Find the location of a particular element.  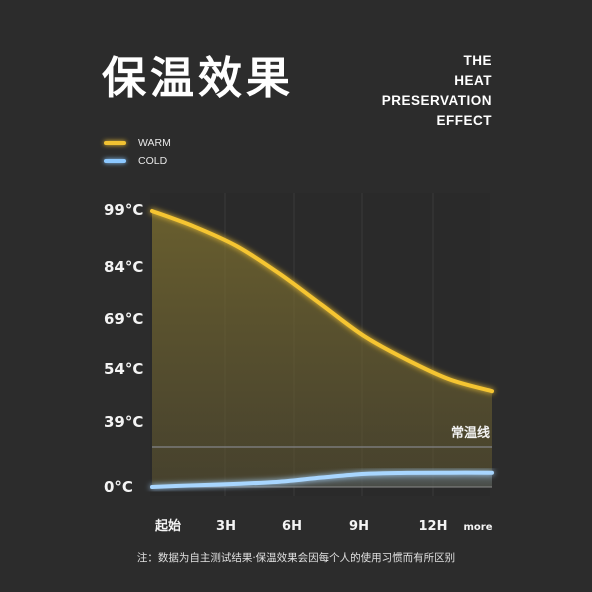

x-tick-label: 6H is located at coordinates (292, 526).